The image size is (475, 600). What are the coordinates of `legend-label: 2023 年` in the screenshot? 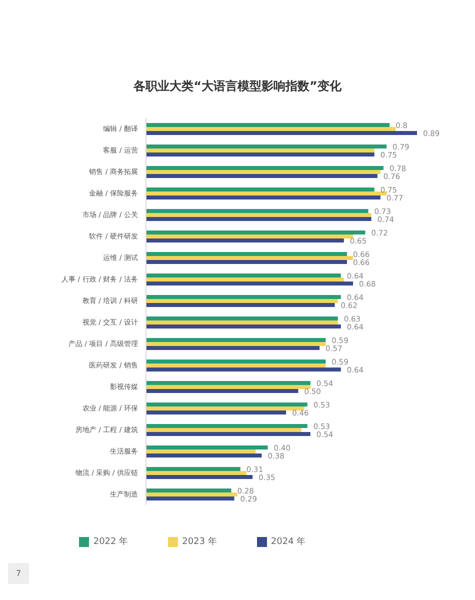 It's located at (199, 542).